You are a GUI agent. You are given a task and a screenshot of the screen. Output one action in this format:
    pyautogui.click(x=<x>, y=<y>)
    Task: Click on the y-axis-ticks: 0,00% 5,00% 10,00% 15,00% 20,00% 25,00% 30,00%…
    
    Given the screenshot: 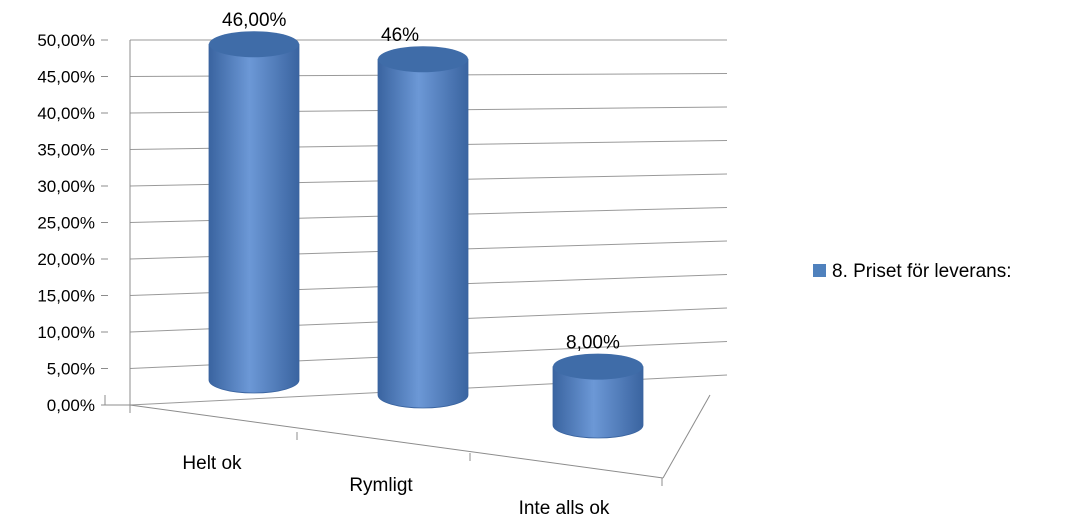 What is the action you would take?
    pyautogui.click(x=72, y=223)
    